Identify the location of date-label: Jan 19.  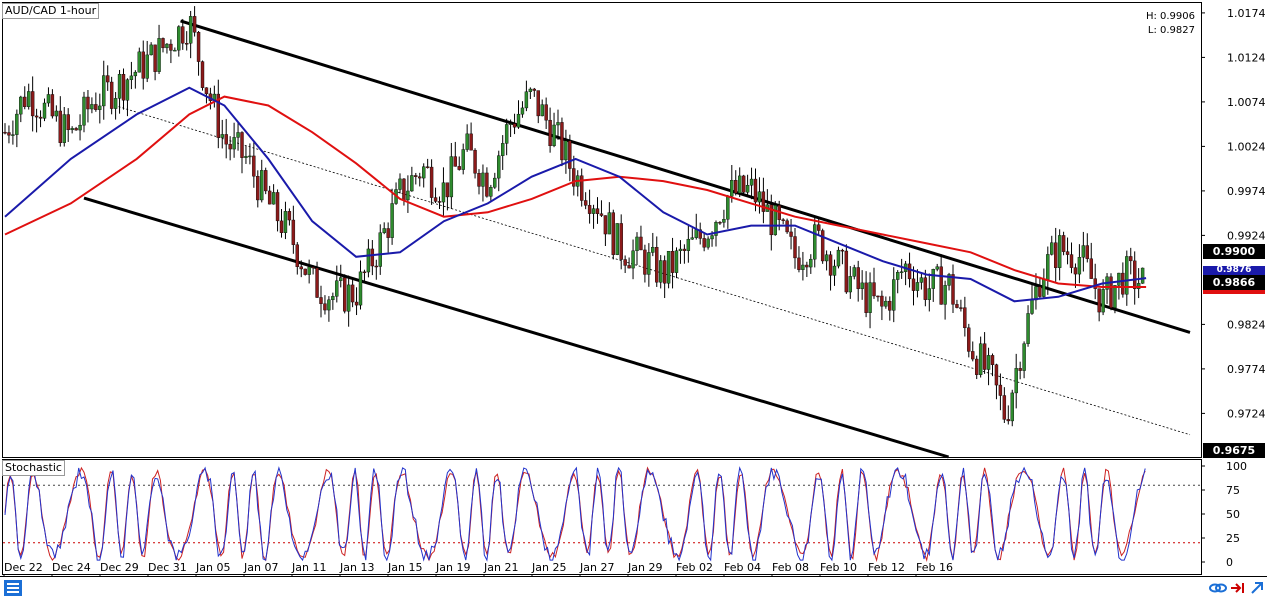
(452, 567).